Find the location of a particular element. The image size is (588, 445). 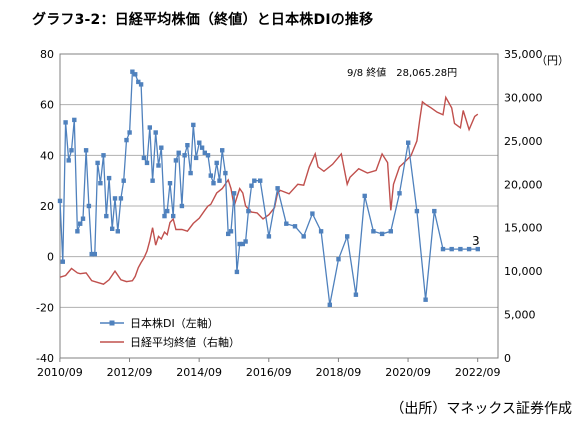

x-tick-label: 2010/09 is located at coordinates (60, 372).